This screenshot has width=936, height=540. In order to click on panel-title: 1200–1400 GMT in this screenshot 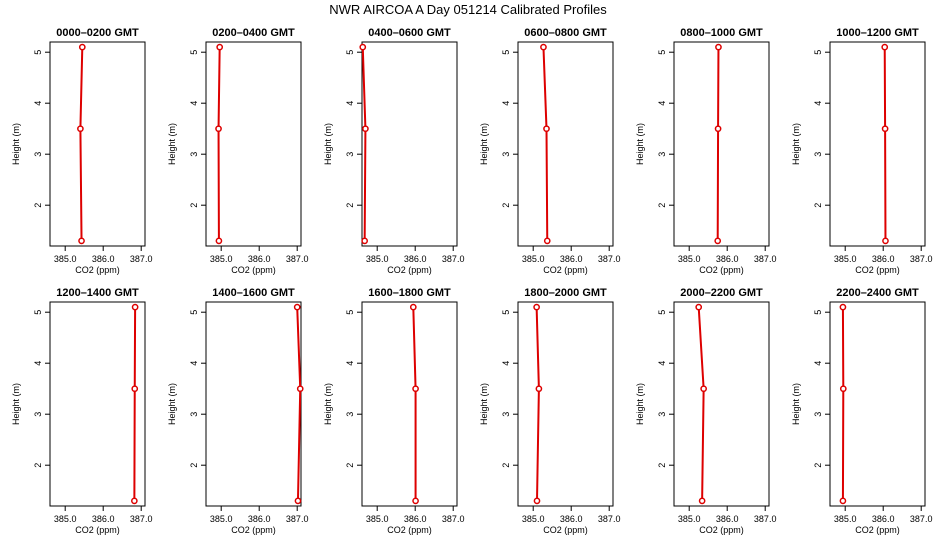, I will do `click(97, 293)`.